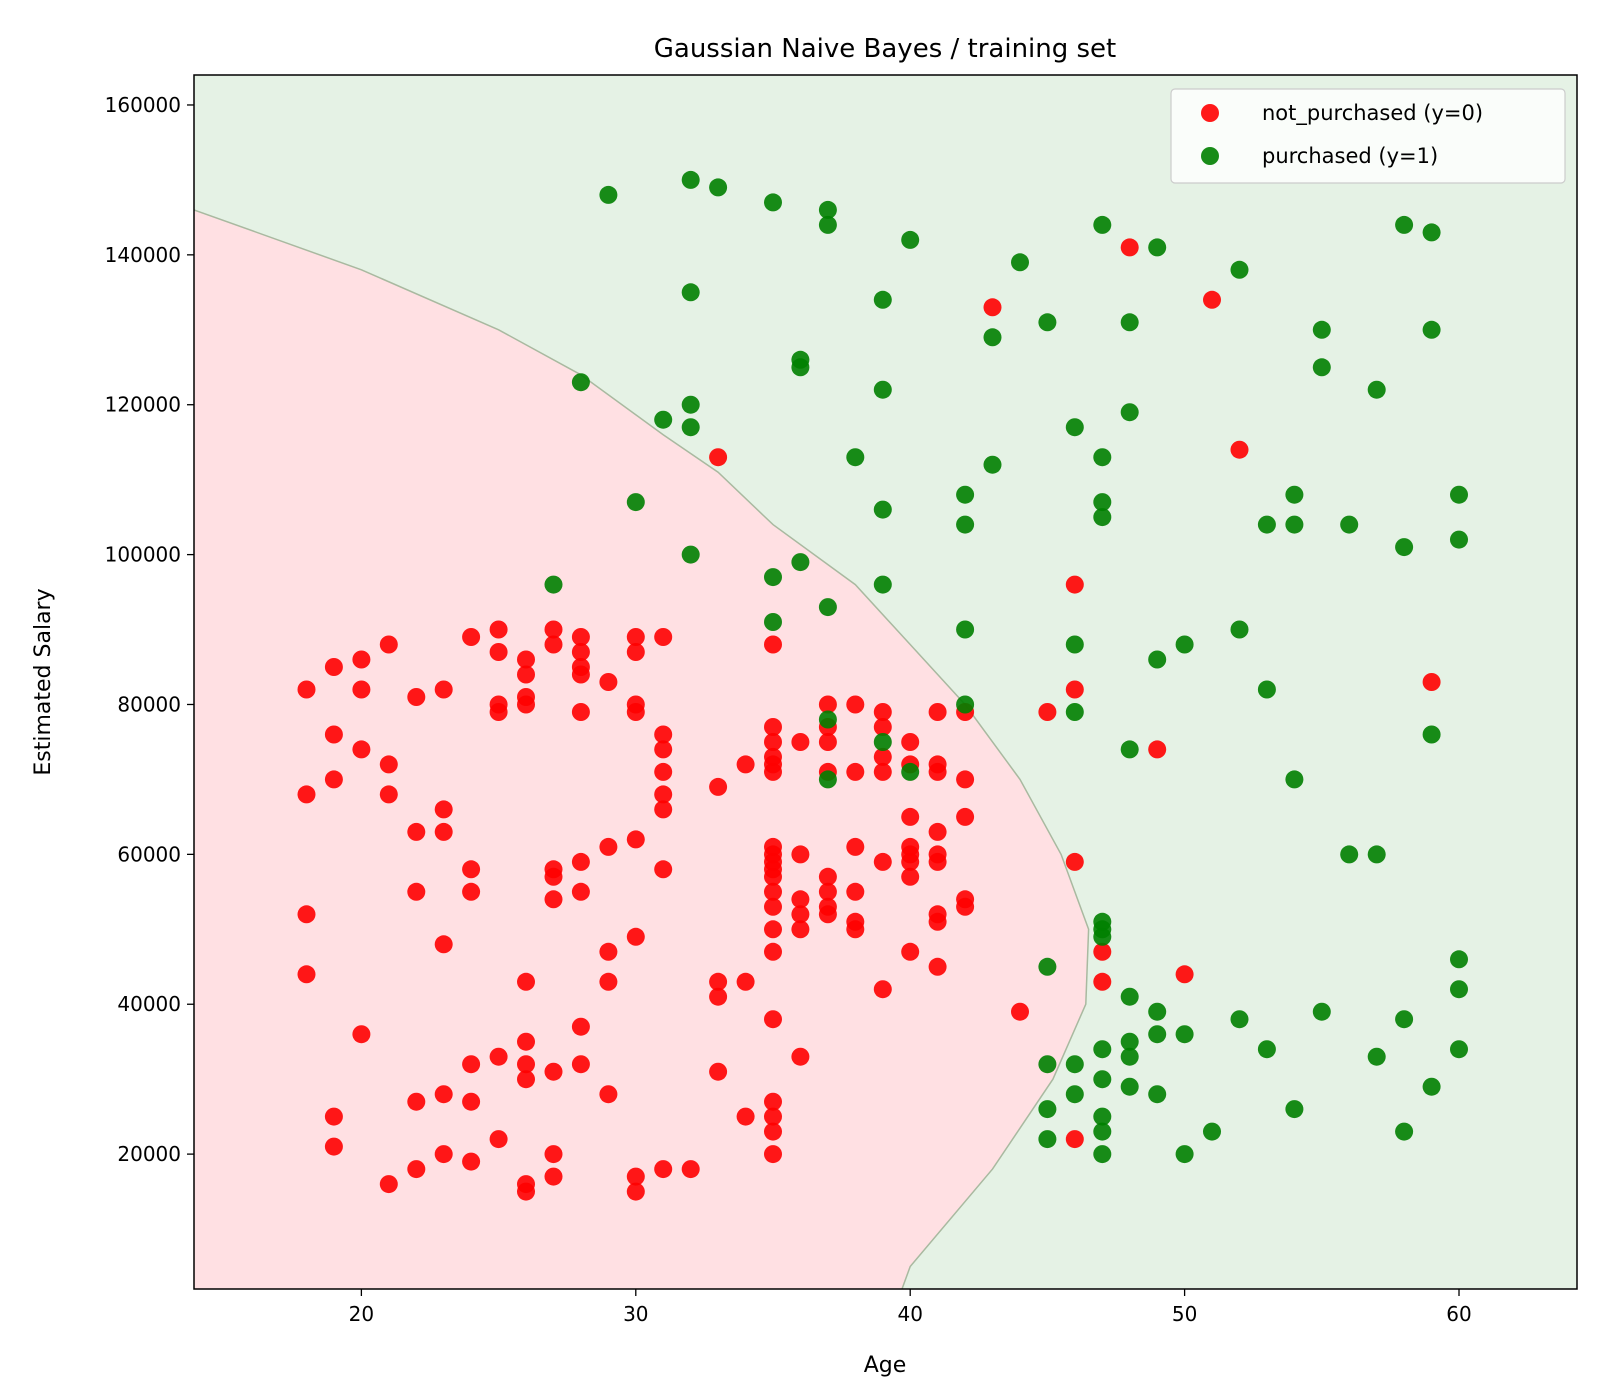  What do you see at coordinates (1368, 136) in the screenshot?
I see `legend-box` at bounding box center [1368, 136].